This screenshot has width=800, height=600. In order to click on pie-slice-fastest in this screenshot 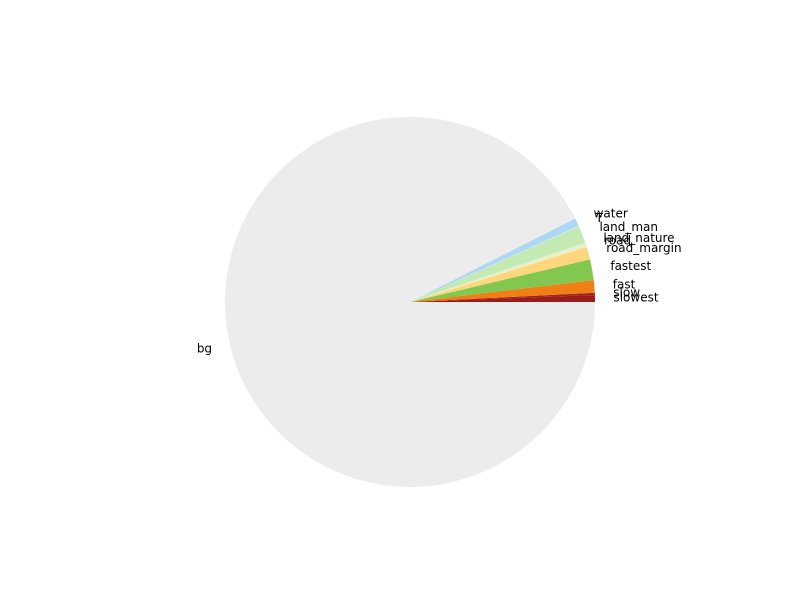, I will do `click(502, 280)`.